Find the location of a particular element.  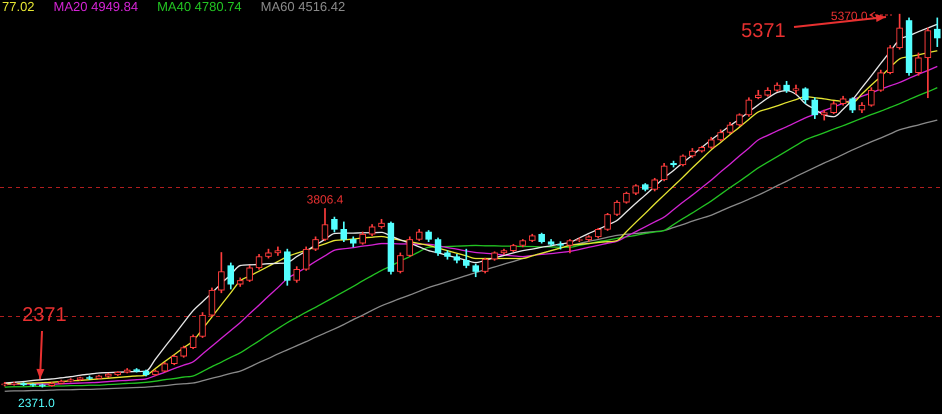

text: 77.02 is located at coordinates (18, 7).